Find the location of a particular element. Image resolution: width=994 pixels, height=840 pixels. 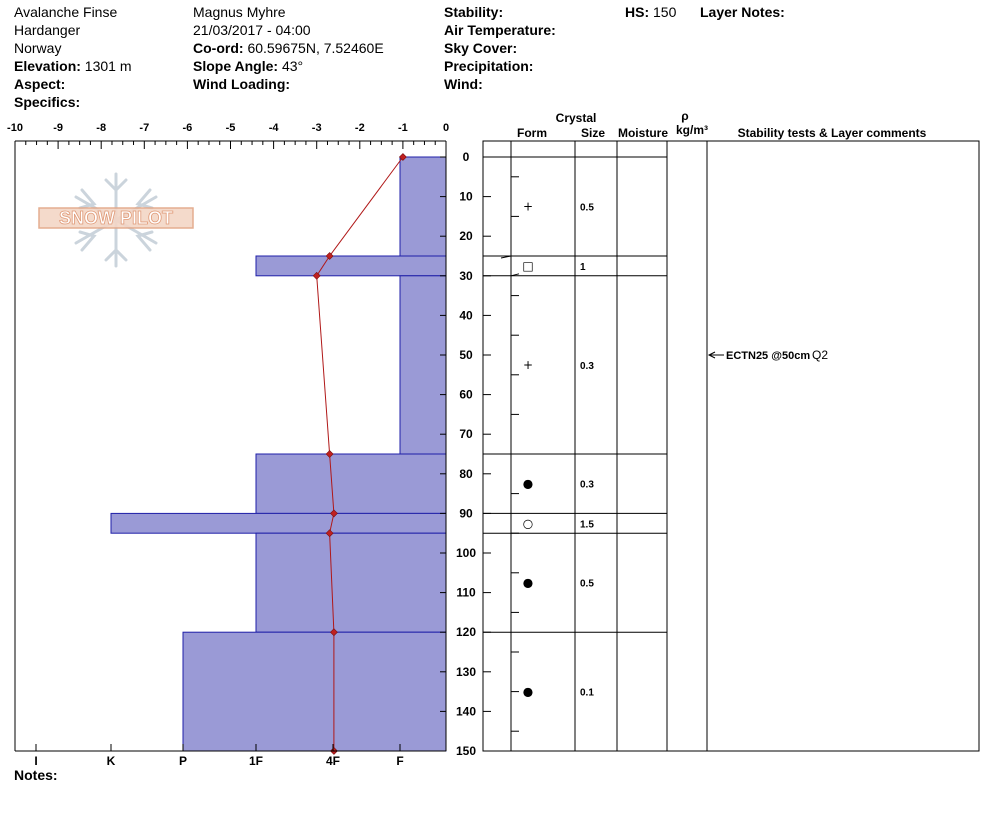

form-header: Form is located at coordinates (532, 133).